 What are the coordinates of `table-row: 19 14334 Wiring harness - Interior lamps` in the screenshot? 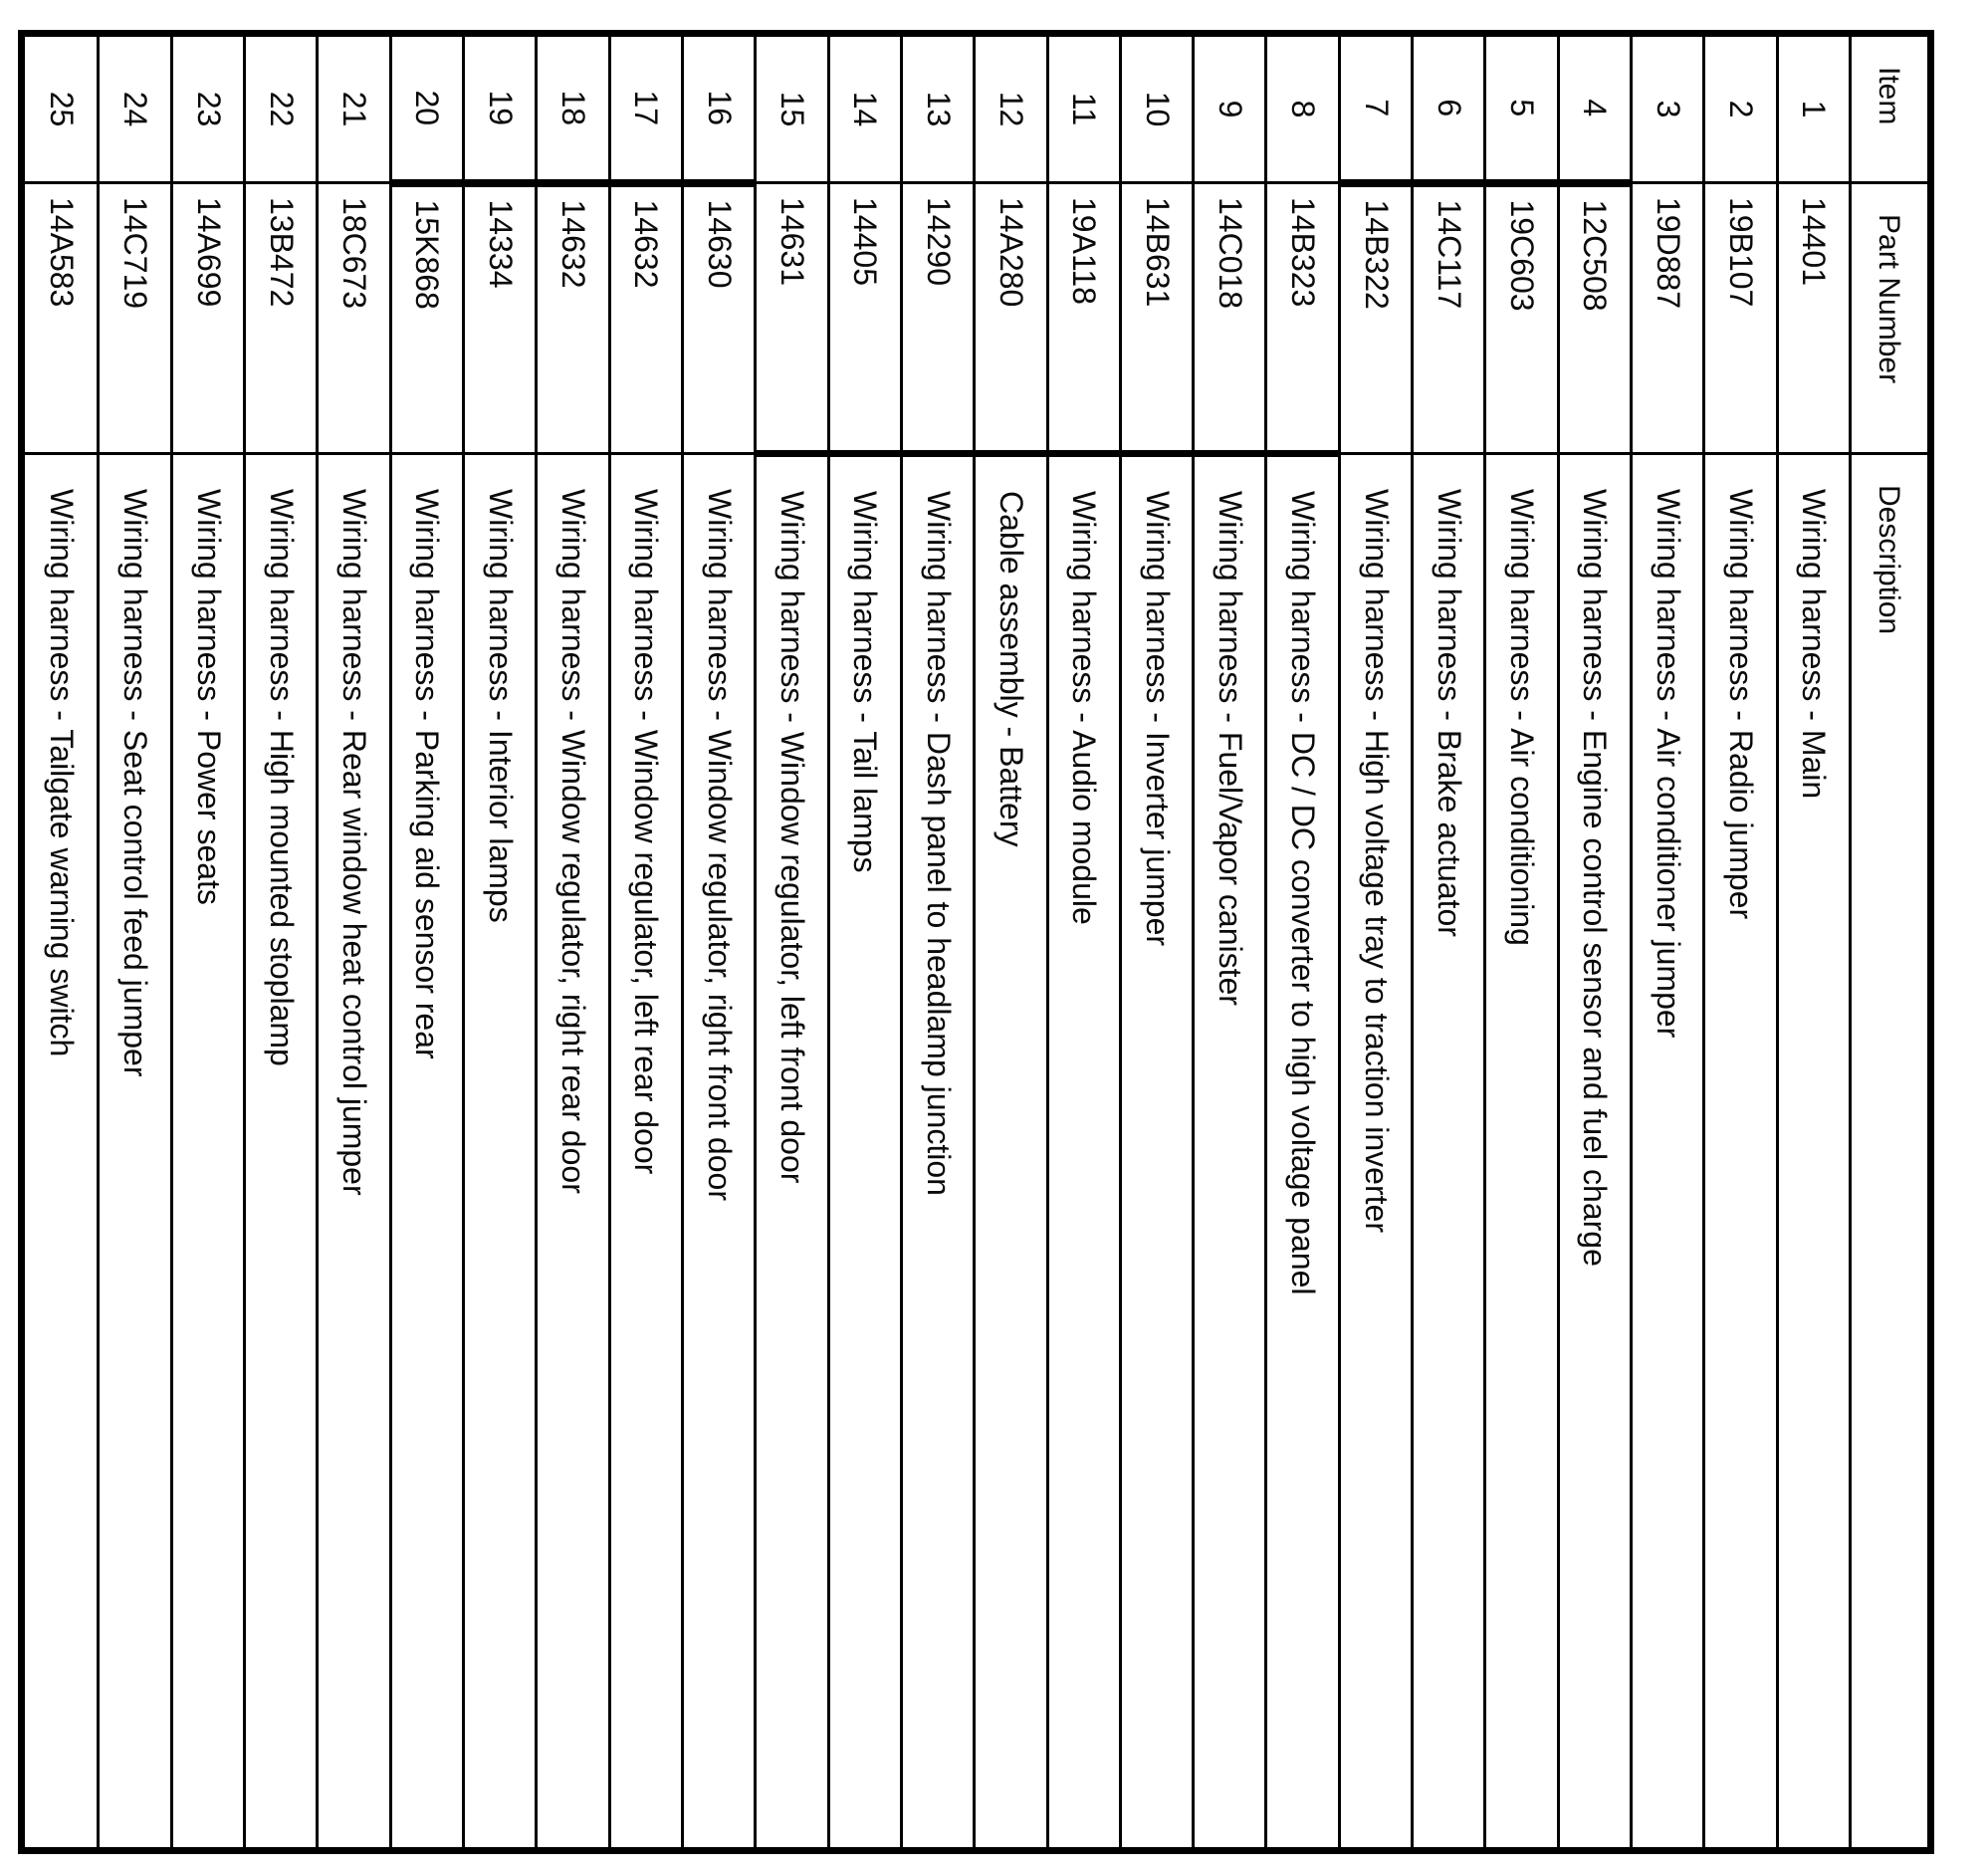 It's located at (500, 942).